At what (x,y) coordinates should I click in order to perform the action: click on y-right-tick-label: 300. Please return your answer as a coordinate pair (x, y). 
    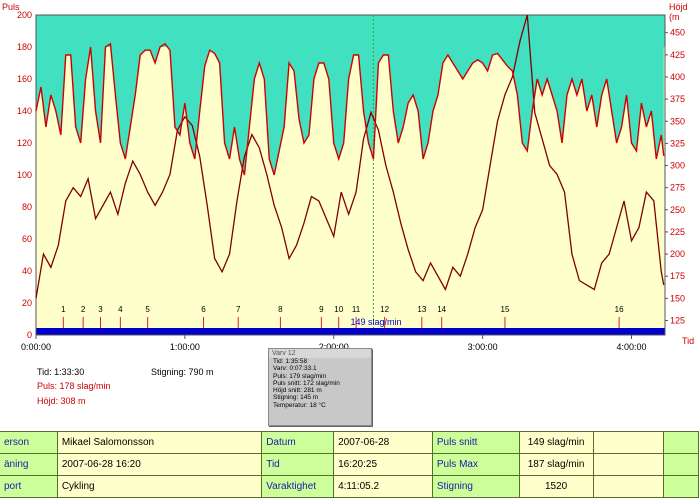
    Looking at the image, I should click on (677, 166).